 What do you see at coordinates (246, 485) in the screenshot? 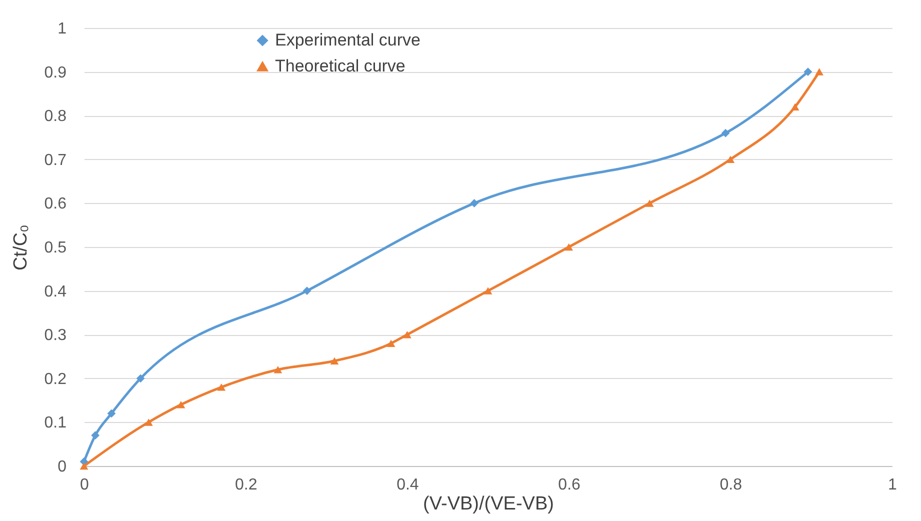
I see `x-tick-label: 0.2` at bounding box center [246, 485].